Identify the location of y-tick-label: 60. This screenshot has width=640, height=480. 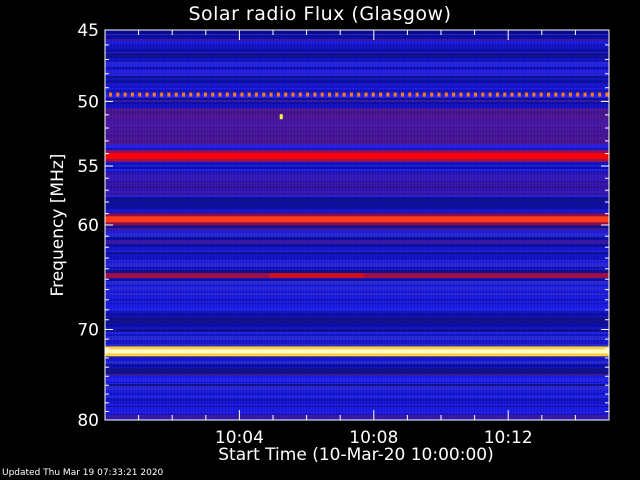
(88, 226).